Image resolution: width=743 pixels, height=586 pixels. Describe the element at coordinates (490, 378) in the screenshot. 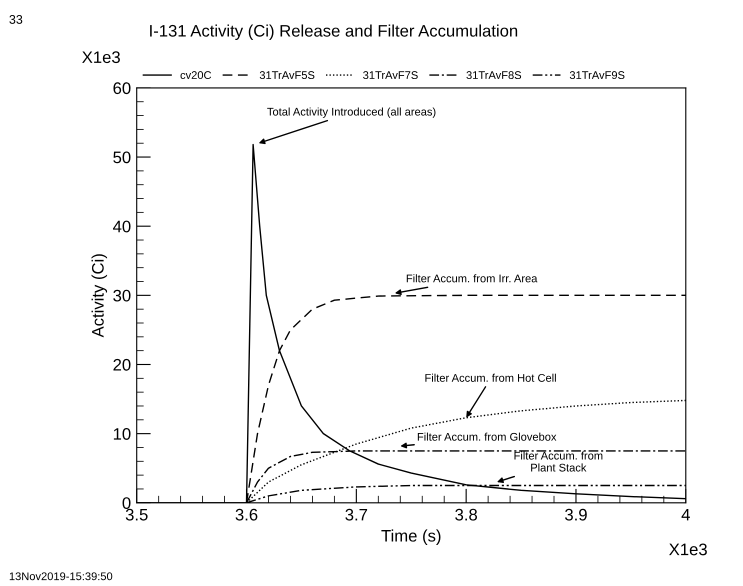

I see `annotation: Filter Accum. from Hot Cell` at that location.